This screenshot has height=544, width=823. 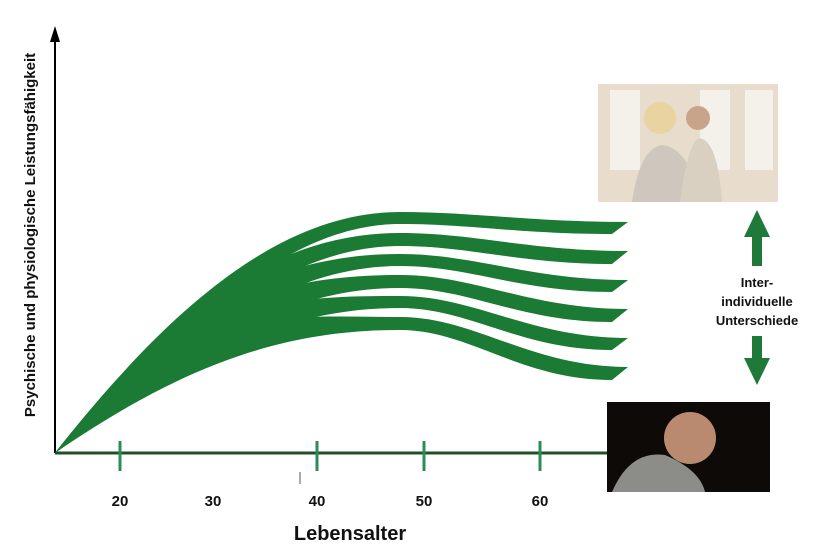 What do you see at coordinates (757, 282) in the screenshot?
I see `annotation-line: Inter-` at bounding box center [757, 282].